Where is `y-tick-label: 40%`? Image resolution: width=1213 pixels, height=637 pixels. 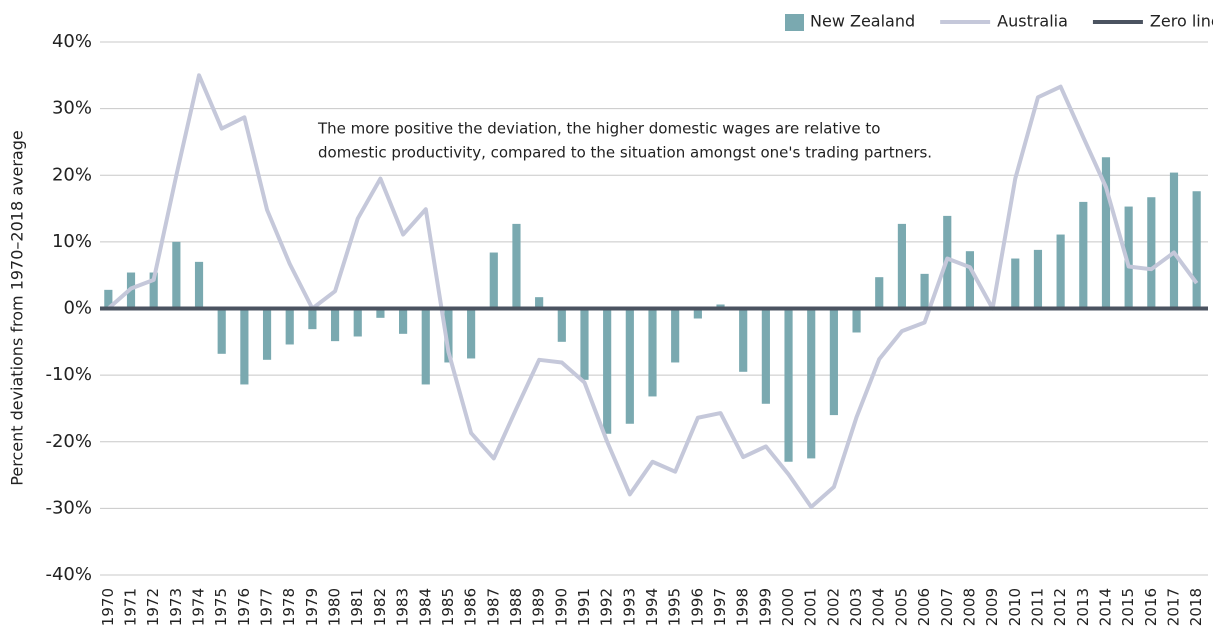 y-tick-label: 40% is located at coordinates (72, 41).